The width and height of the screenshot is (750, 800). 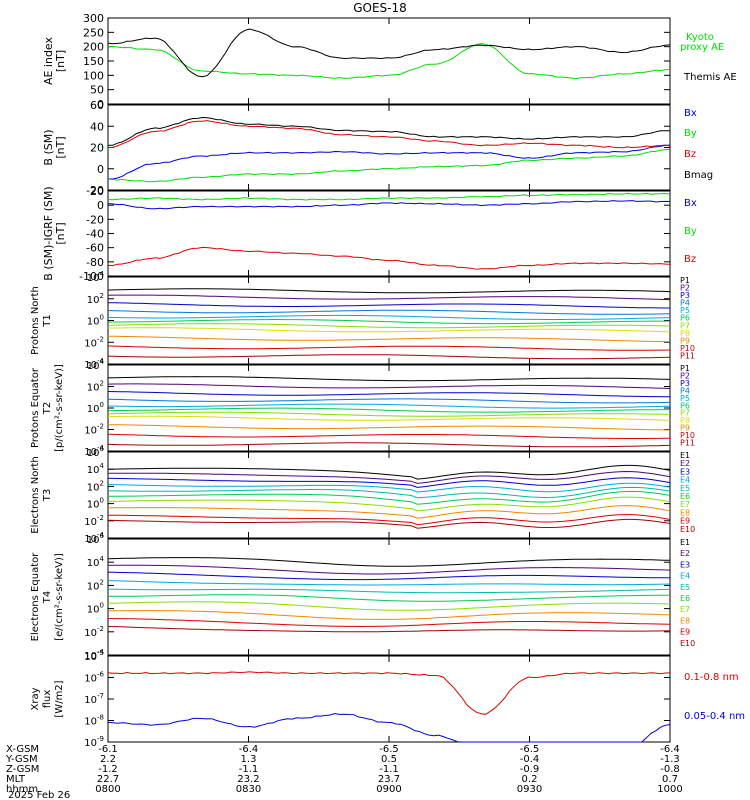 I want to click on legend-kyoto: Kyoto, so click(x=700, y=37).